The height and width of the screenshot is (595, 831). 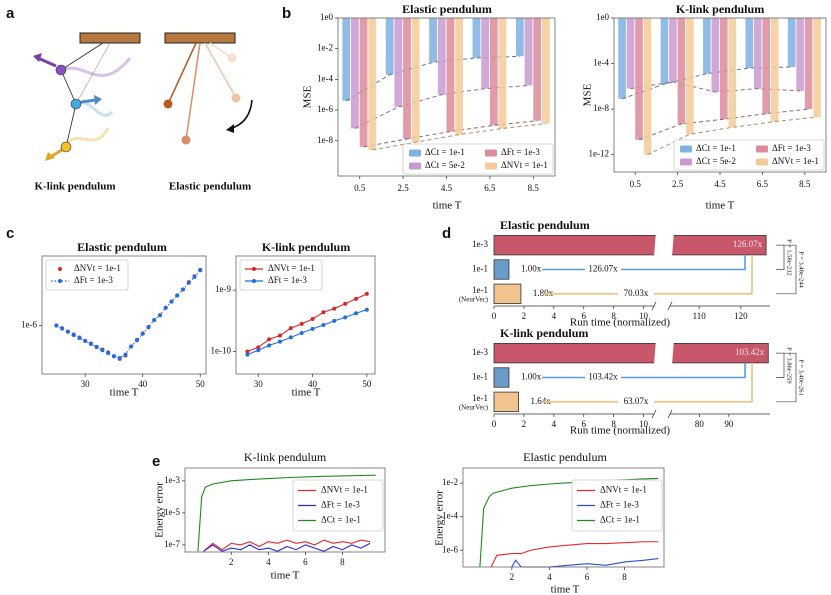 I want to click on comparison-label: 63.07x, so click(x=636, y=401).